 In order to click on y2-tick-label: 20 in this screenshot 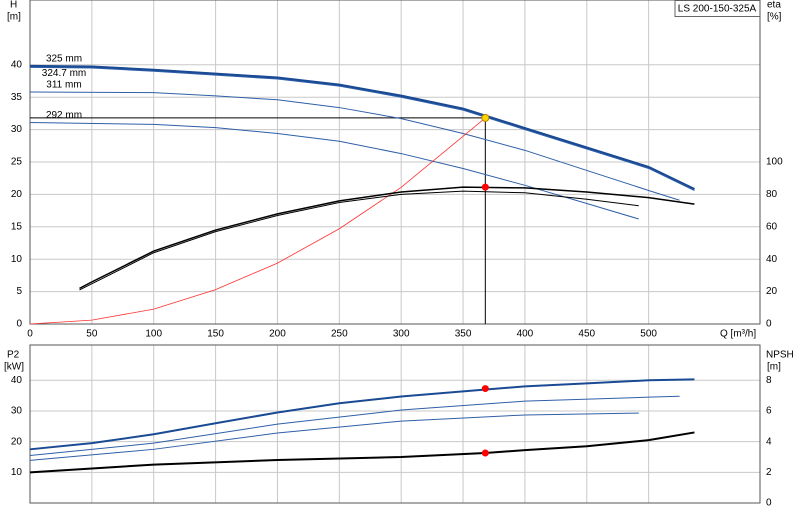, I will do `click(772, 291)`.